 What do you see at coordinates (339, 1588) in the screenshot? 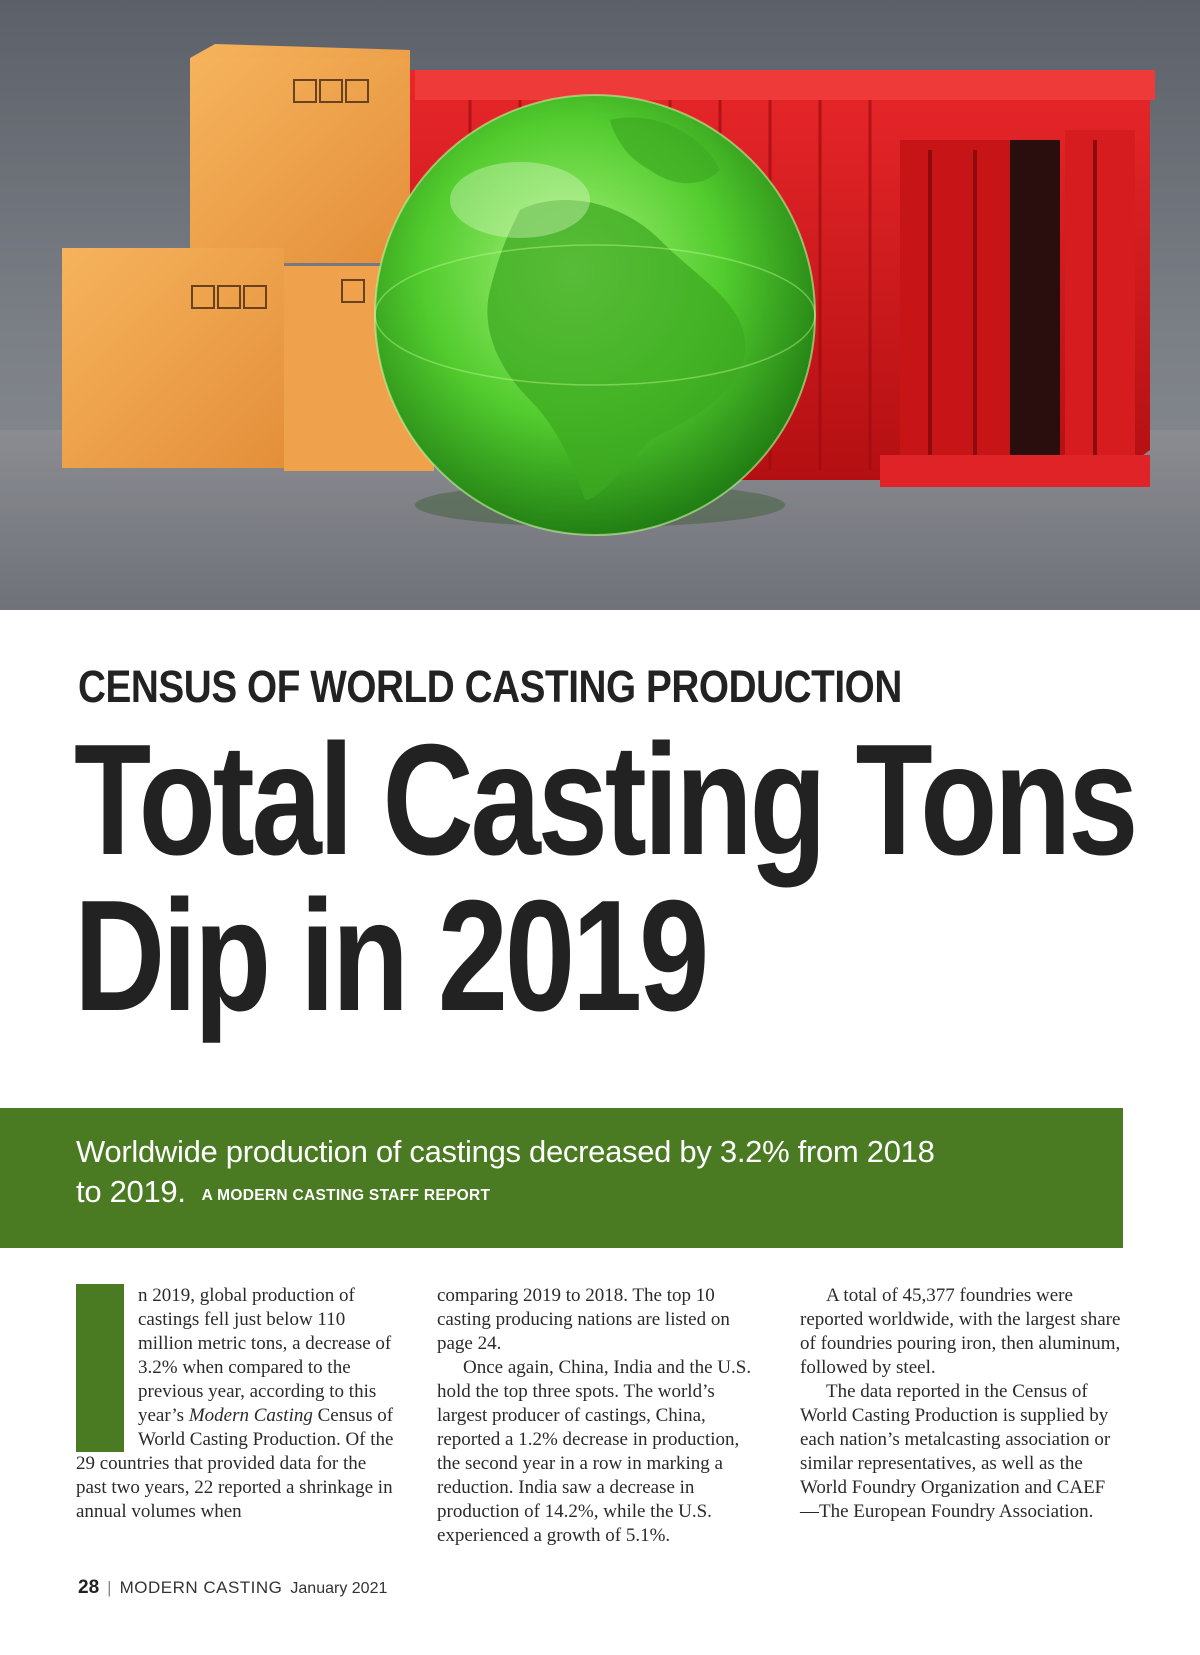
I see `issue-date: January 2021` at bounding box center [339, 1588].